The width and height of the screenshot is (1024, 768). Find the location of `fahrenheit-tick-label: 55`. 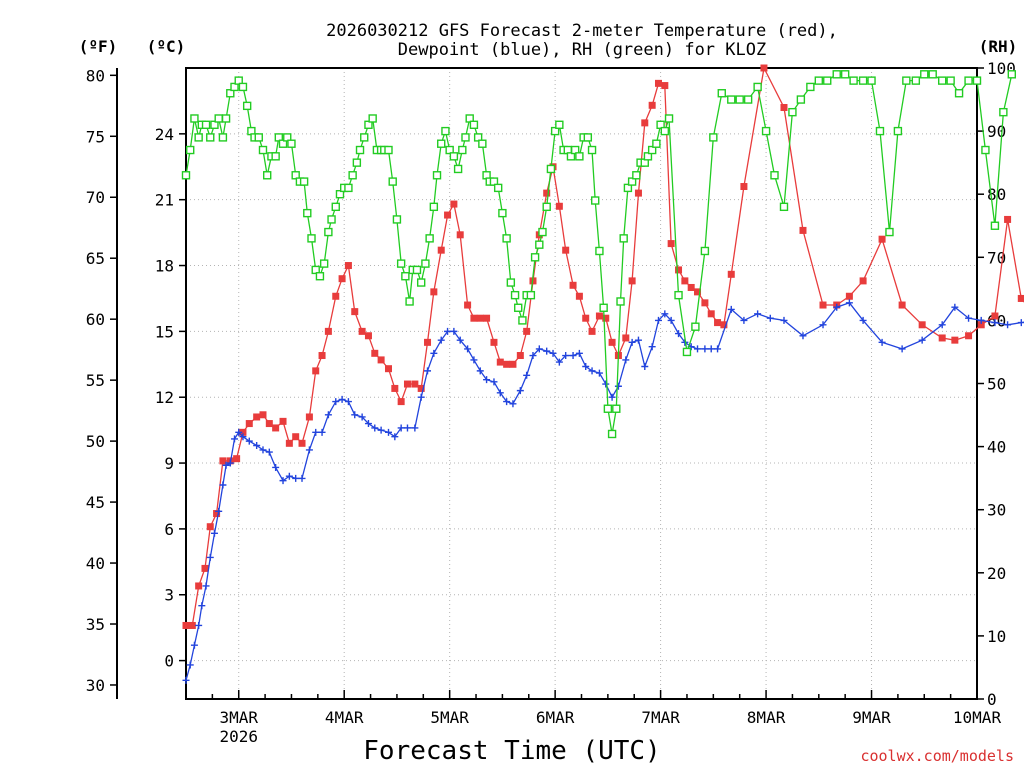

fahrenheit-tick-label: 55 is located at coordinates (95, 380).